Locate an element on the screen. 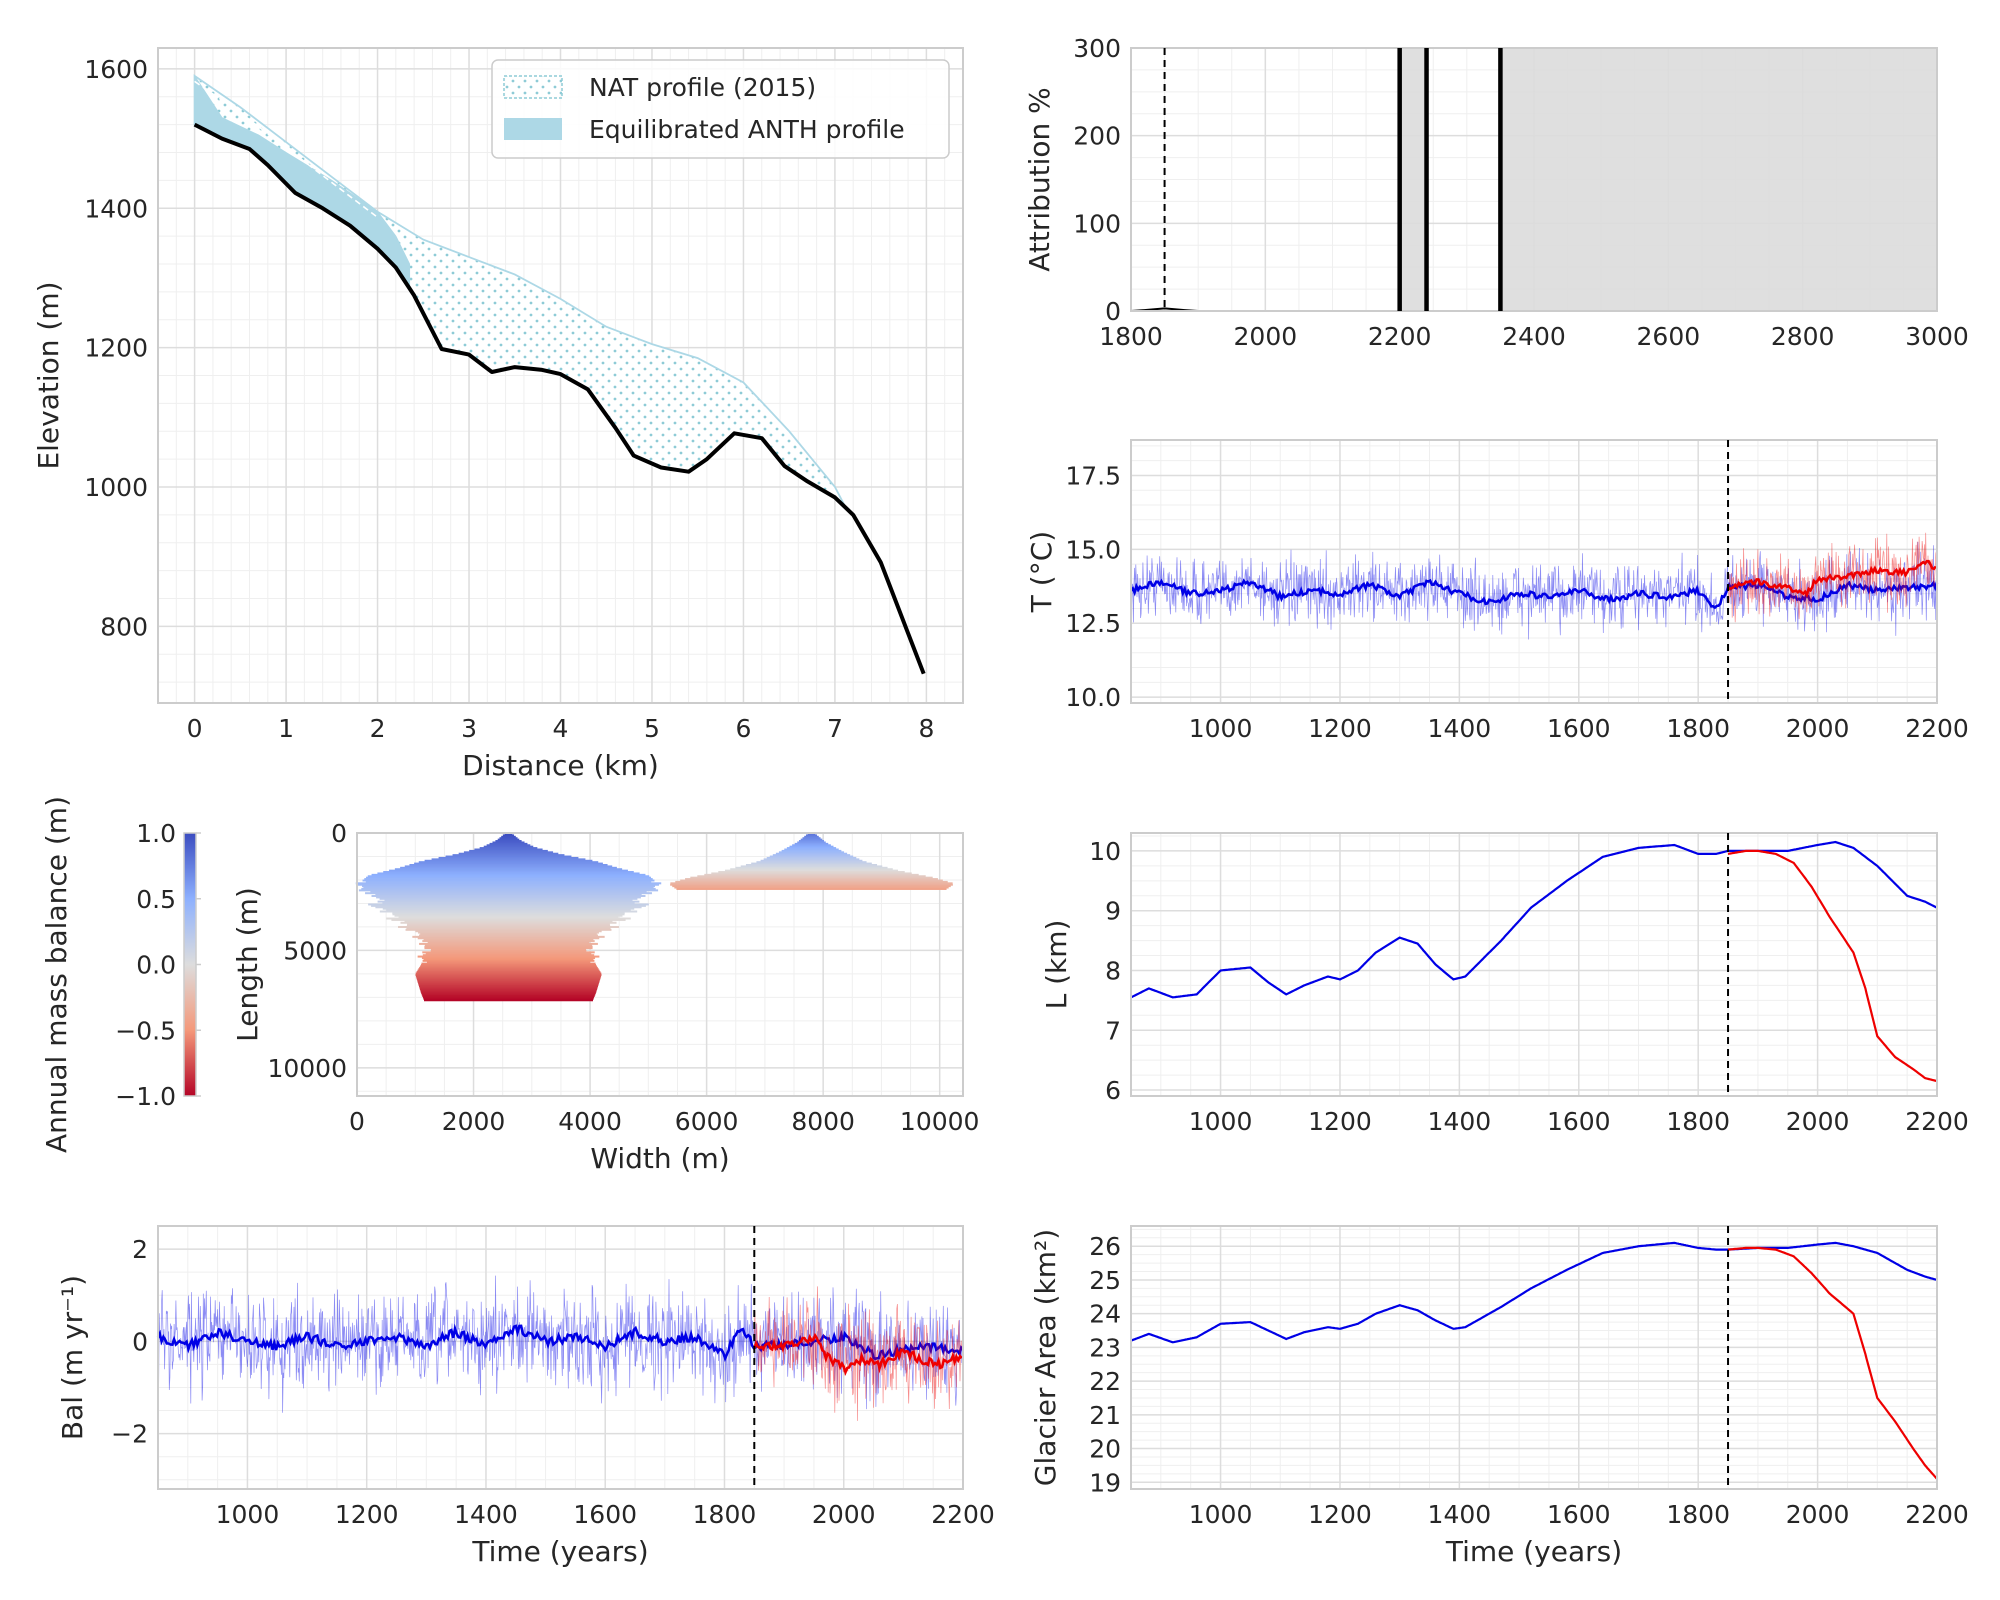 The width and height of the screenshot is (2000, 1600). colorbar is located at coordinates (190, 964).